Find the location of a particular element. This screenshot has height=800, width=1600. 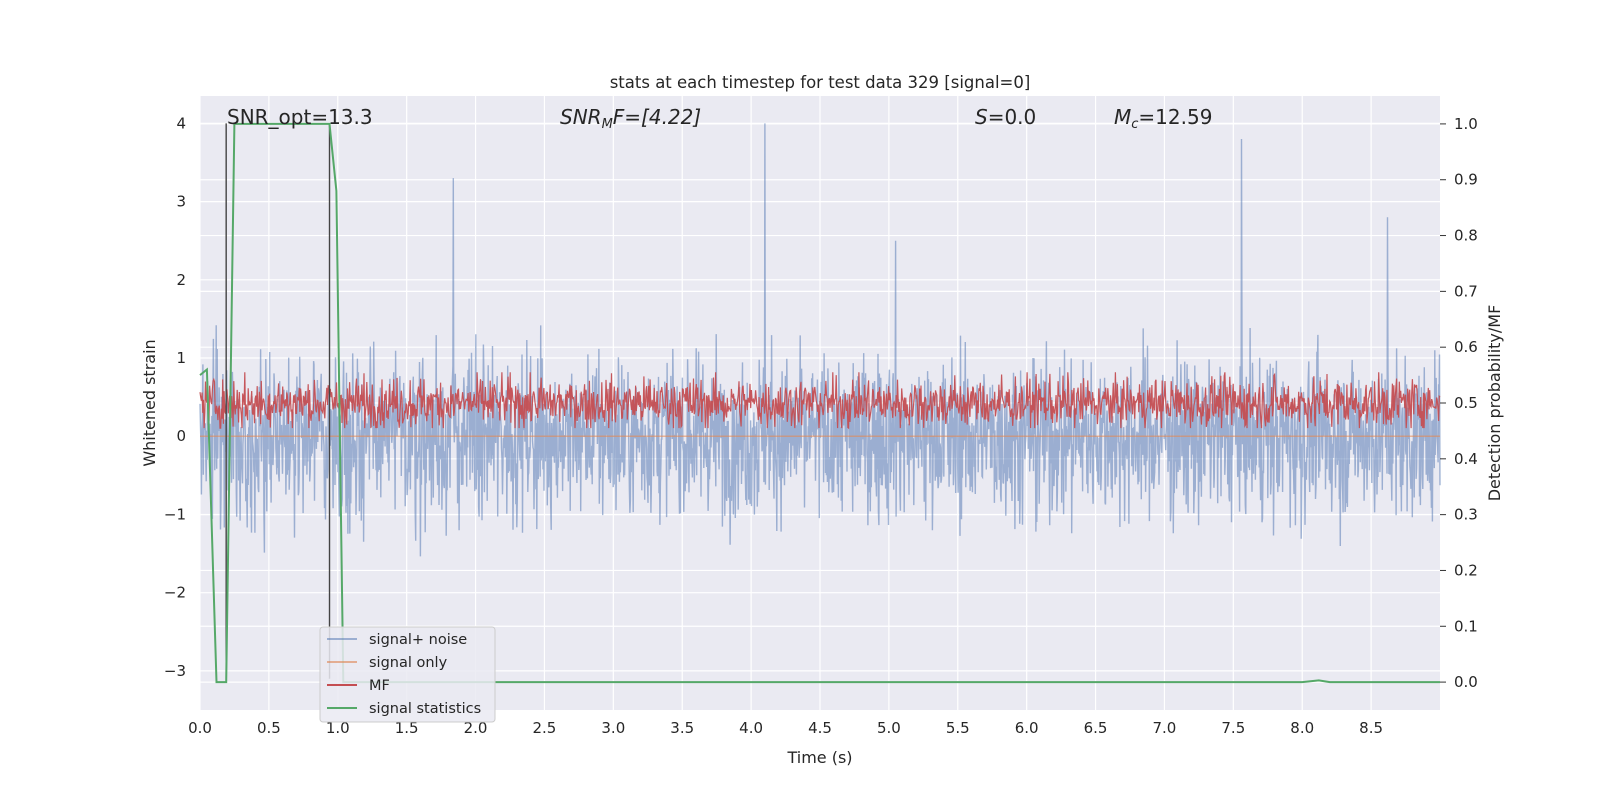

y-left-axis-label: Whitened strain is located at coordinates (149, 402).